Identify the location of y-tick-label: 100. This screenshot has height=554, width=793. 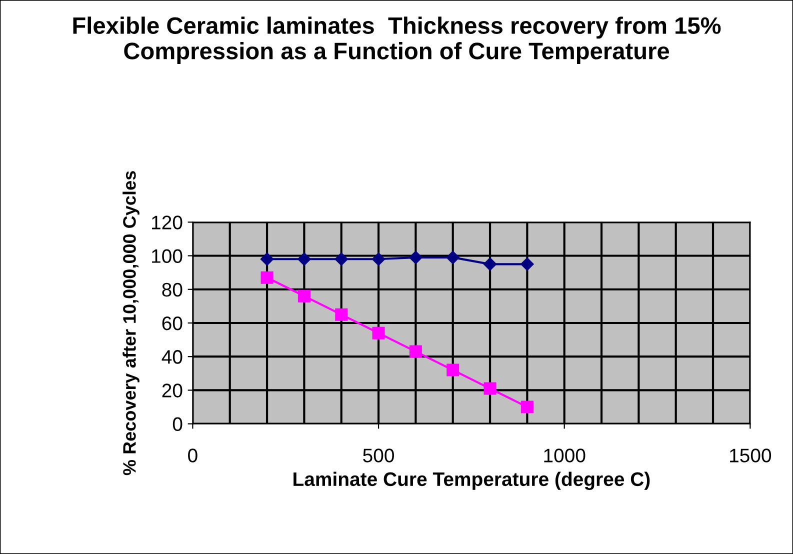
(167, 256).